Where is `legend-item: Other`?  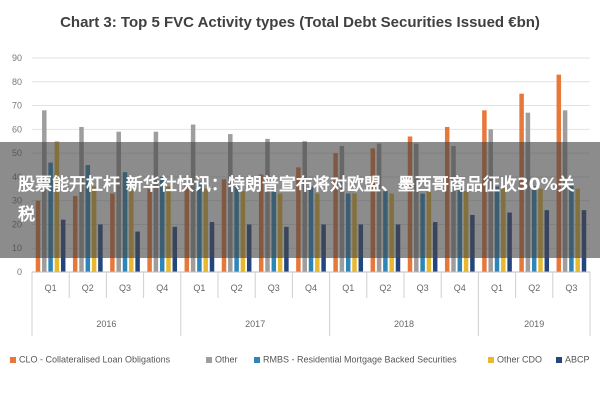
legend-item: Other is located at coordinates (222, 359).